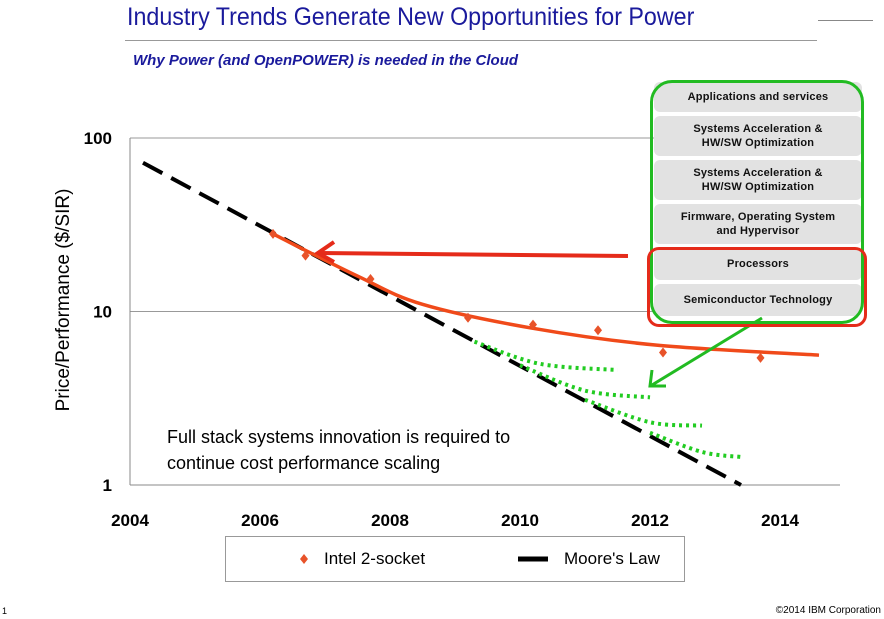 This screenshot has width=884, height=619. Describe the element at coordinates (707, 351) in the screenshot. I see `green-arrow` at that location.